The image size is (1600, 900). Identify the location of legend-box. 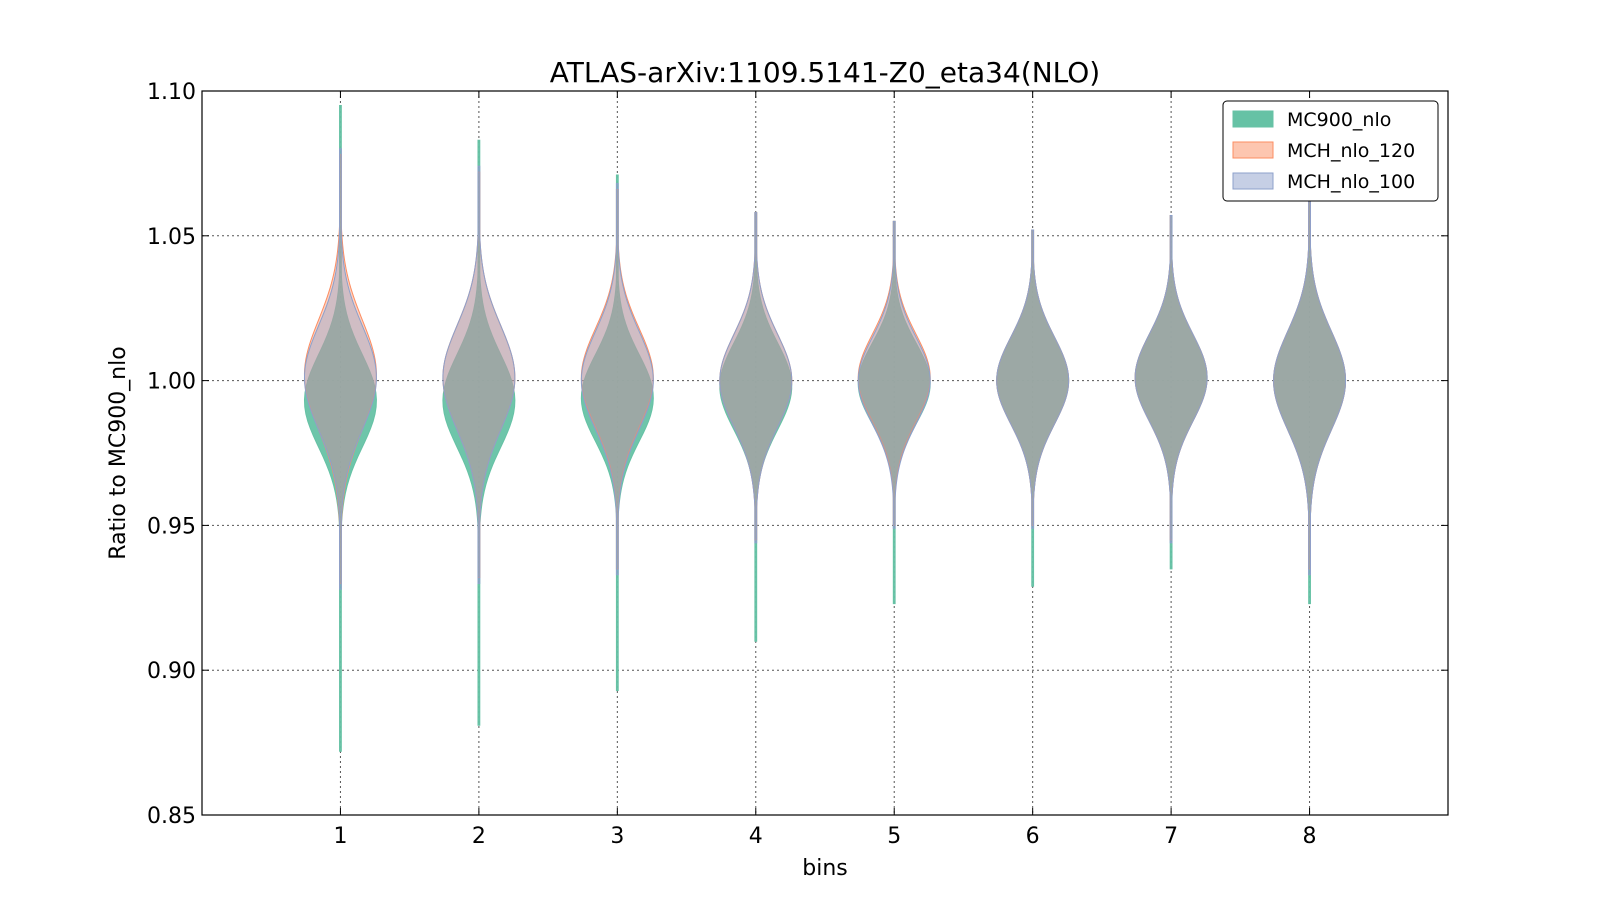
(1330, 151).